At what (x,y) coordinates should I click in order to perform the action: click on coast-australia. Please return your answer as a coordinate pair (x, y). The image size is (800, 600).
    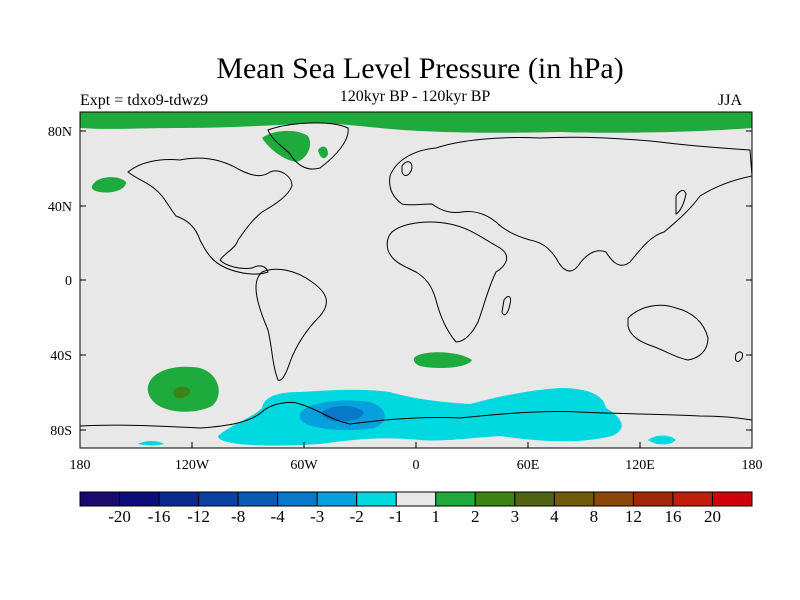
    Looking at the image, I should click on (668, 332).